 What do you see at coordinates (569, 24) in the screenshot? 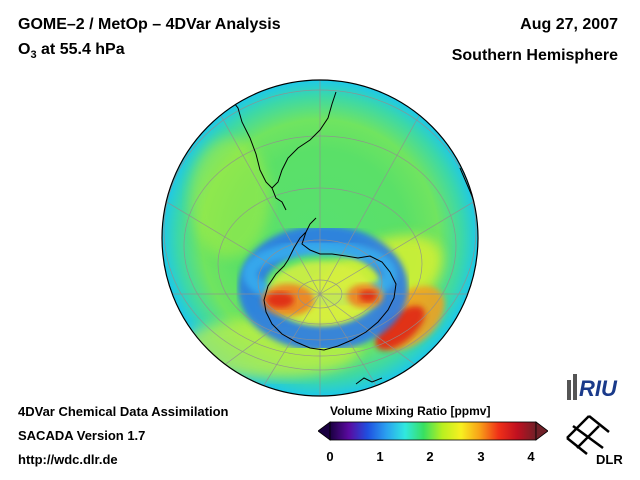
I see `date-label: Aug 27, 2007` at bounding box center [569, 24].